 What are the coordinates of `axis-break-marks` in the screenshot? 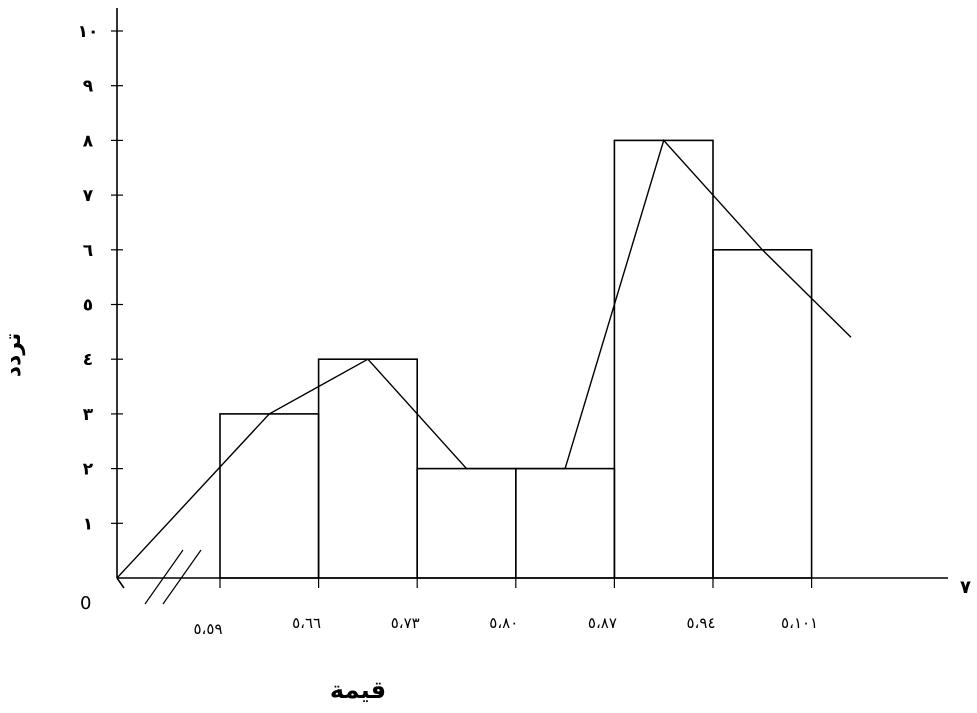 It's located at (173, 577).